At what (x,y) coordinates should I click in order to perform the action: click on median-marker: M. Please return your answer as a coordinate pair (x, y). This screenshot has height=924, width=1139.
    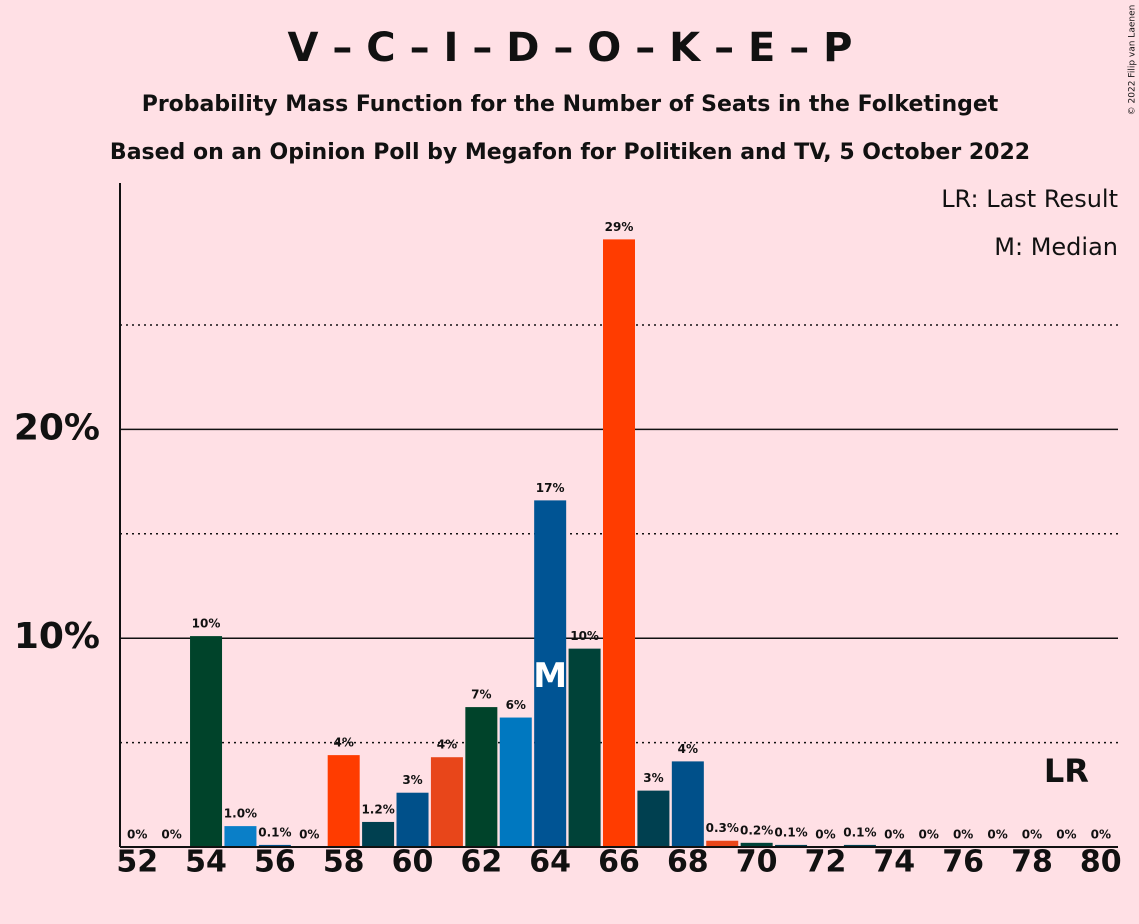
    Looking at the image, I should click on (550, 676).